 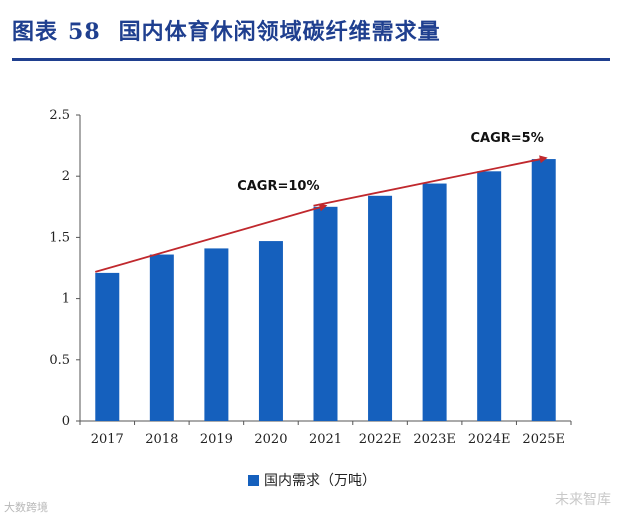 I want to click on y-tick-label: 1, so click(x=66, y=299).